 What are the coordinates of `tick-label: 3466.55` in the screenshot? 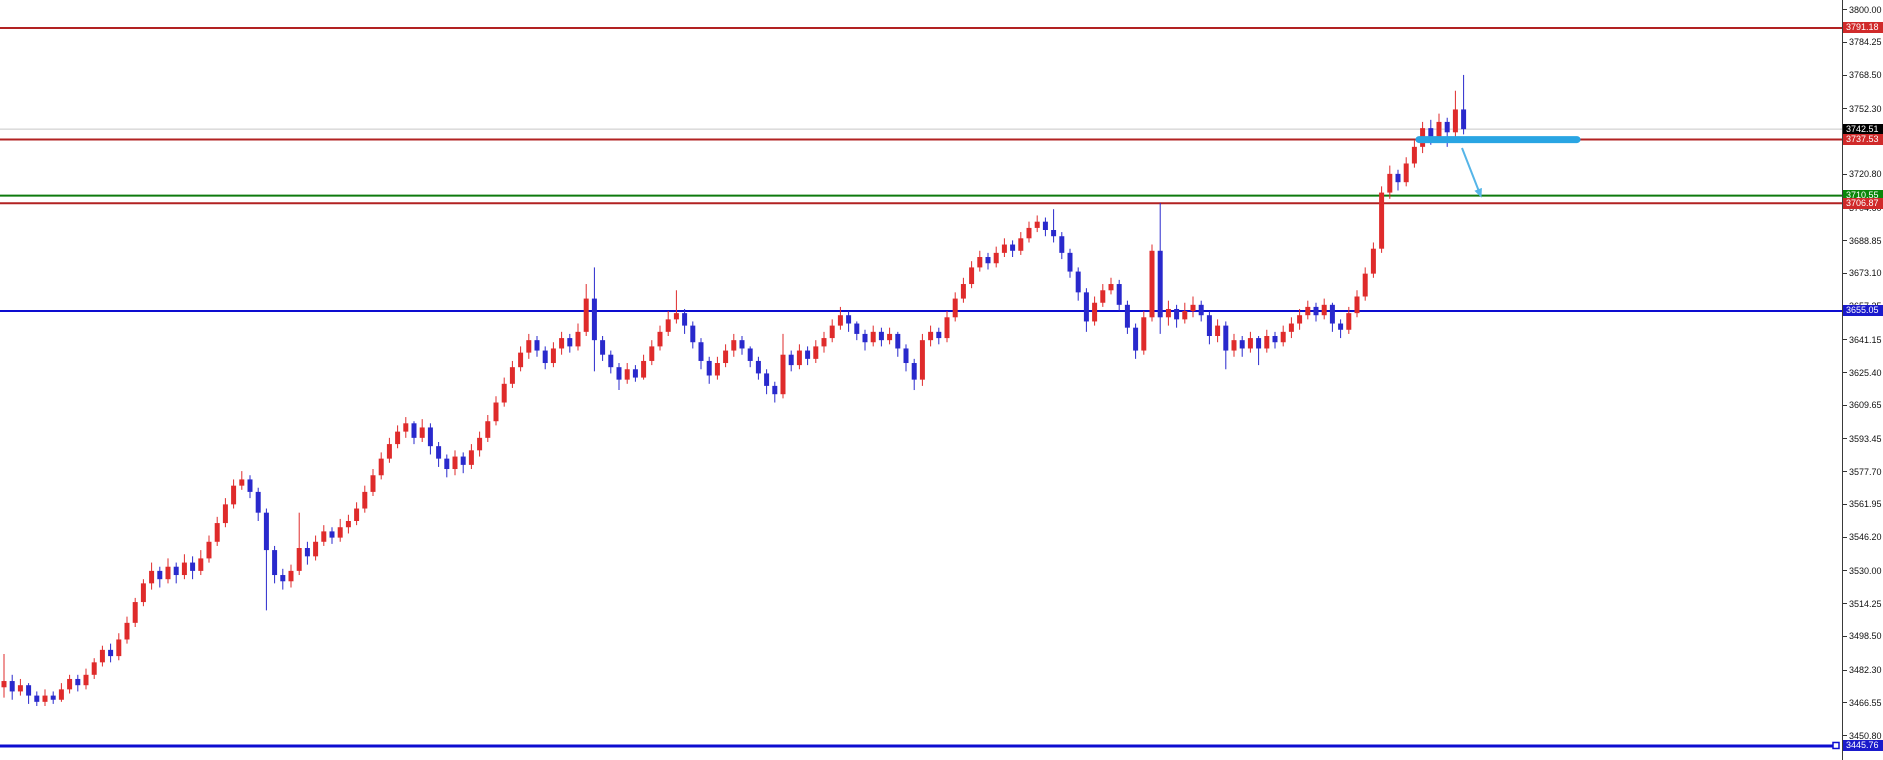 It's located at (1865, 702).